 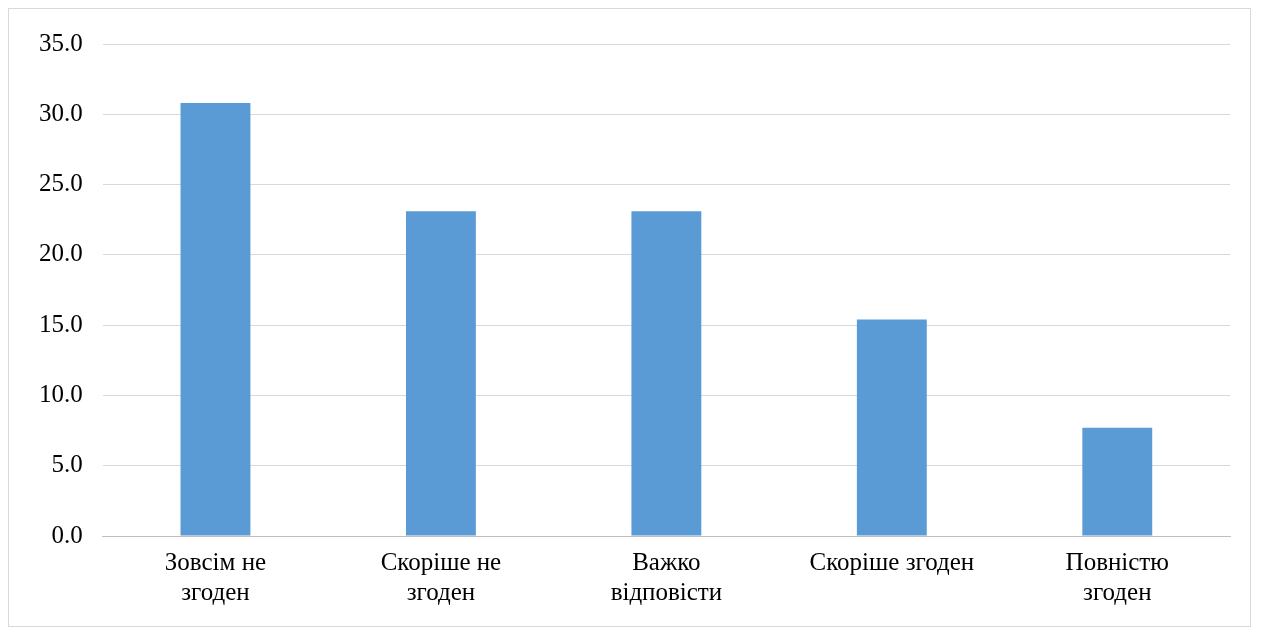 I want to click on y-tick-label: 15.0, so click(x=61, y=323).